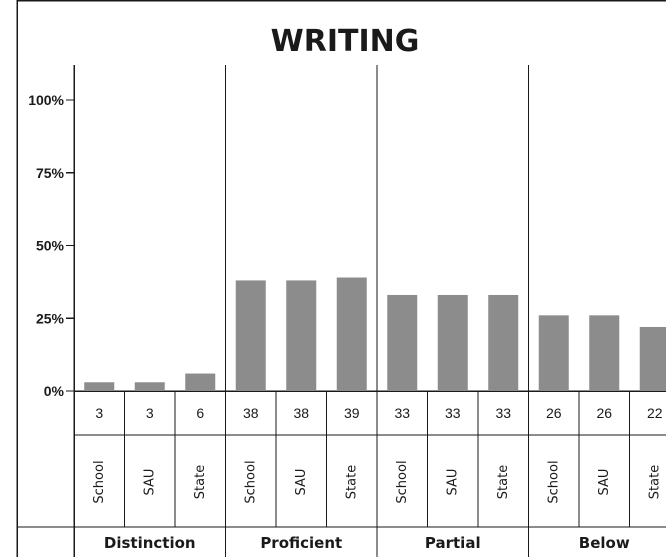  Describe the element at coordinates (54, 391) in the screenshot. I see `y-tick-label: 0%` at that location.